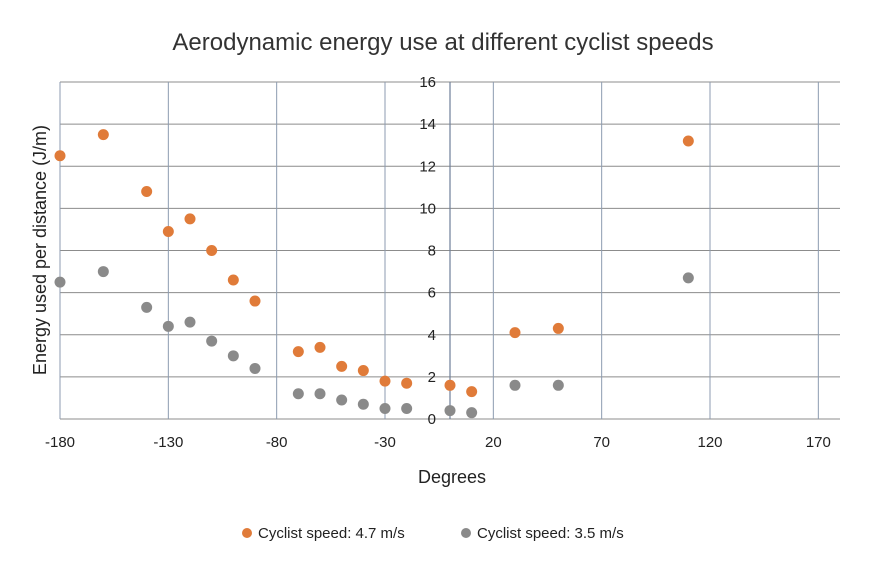  Describe the element at coordinates (60, 442) in the screenshot. I see `x-tick-label: -180` at that location.